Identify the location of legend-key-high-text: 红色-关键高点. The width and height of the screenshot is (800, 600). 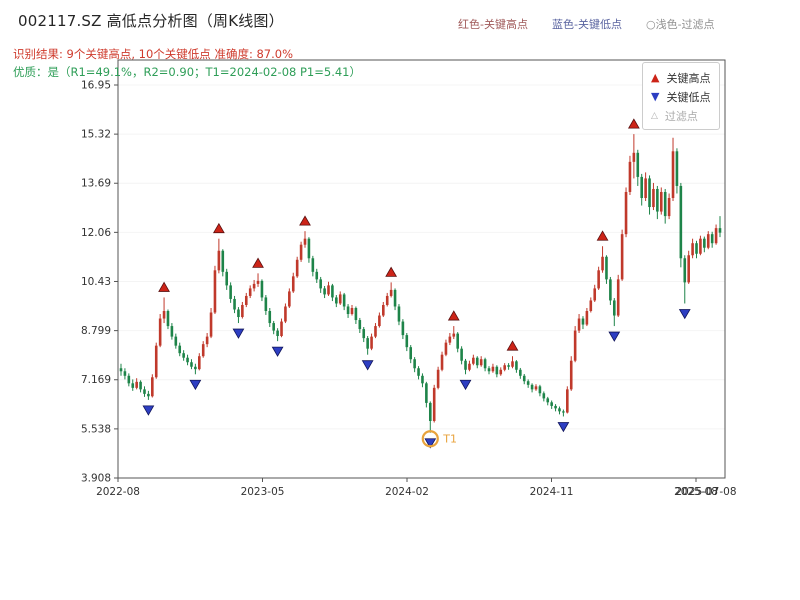
(493, 24).